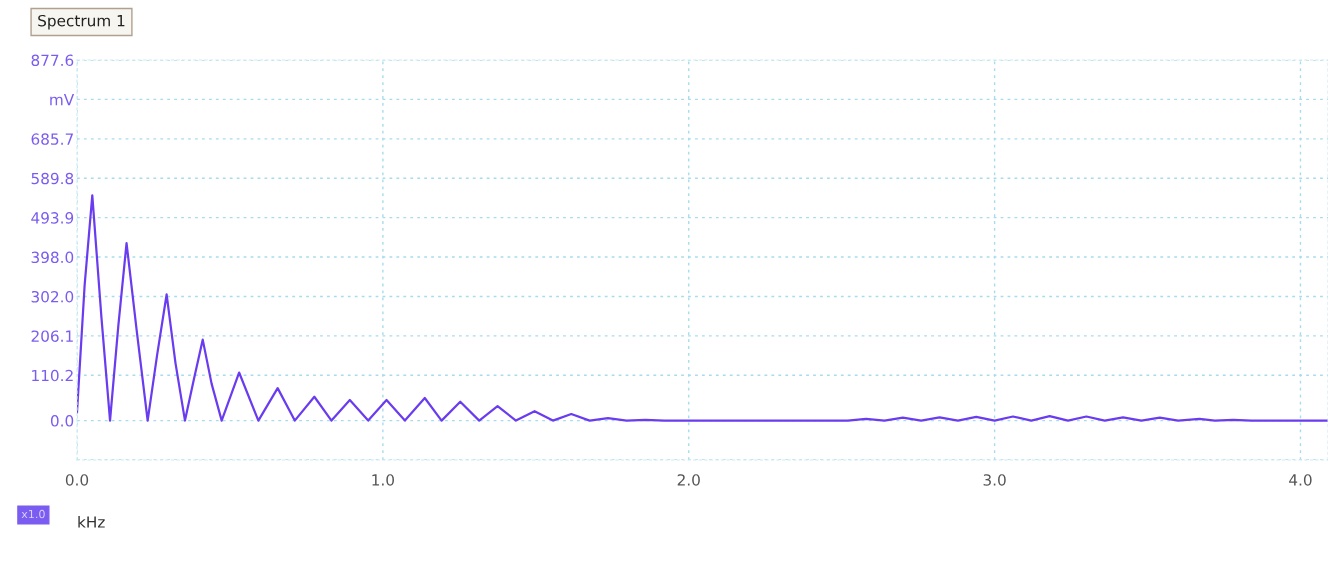 This screenshot has height=561, width=1328. What do you see at coordinates (52, 139) in the screenshot?
I see `y-tick-label: 685.7` at bounding box center [52, 139].